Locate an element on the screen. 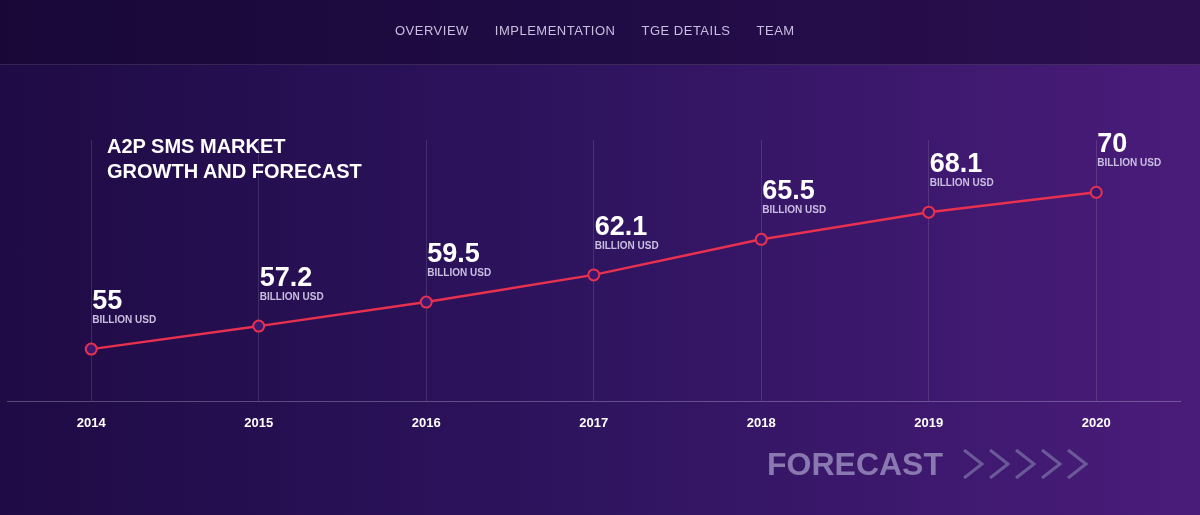 This screenshot has width=1200, height=515. x-tick-label: 2015 is located at coordinates (259, 422).